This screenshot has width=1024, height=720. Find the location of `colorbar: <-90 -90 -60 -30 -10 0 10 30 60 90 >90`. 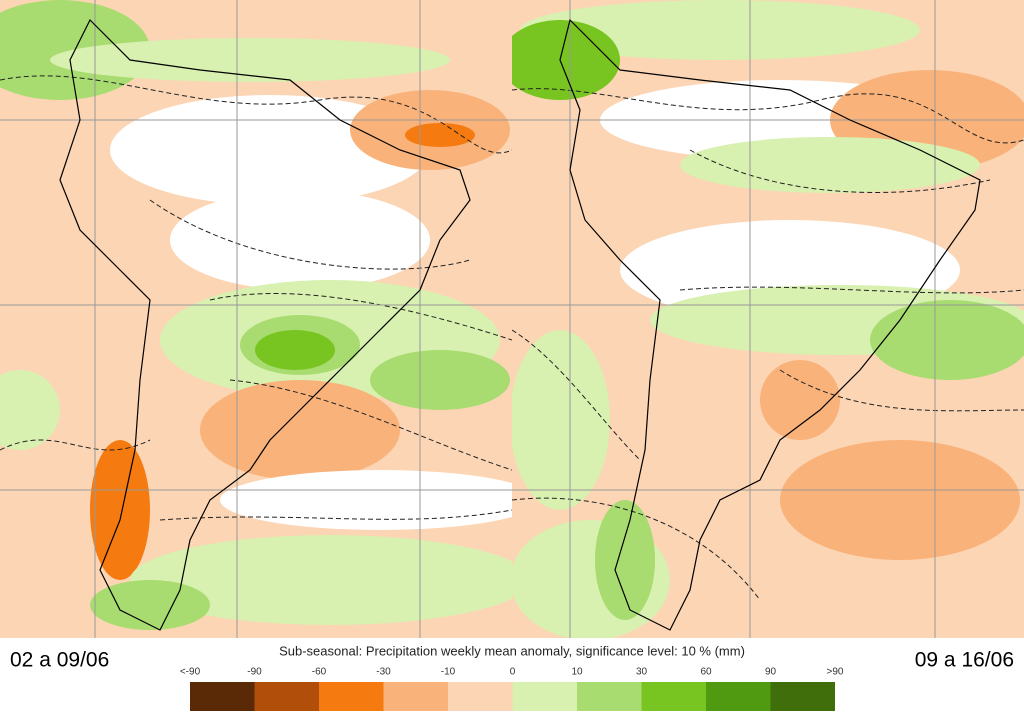

colorbar: <-90 -90 -60 -30 -10 0 10 30 60 90 >90 is located at coordinates (512, 689).